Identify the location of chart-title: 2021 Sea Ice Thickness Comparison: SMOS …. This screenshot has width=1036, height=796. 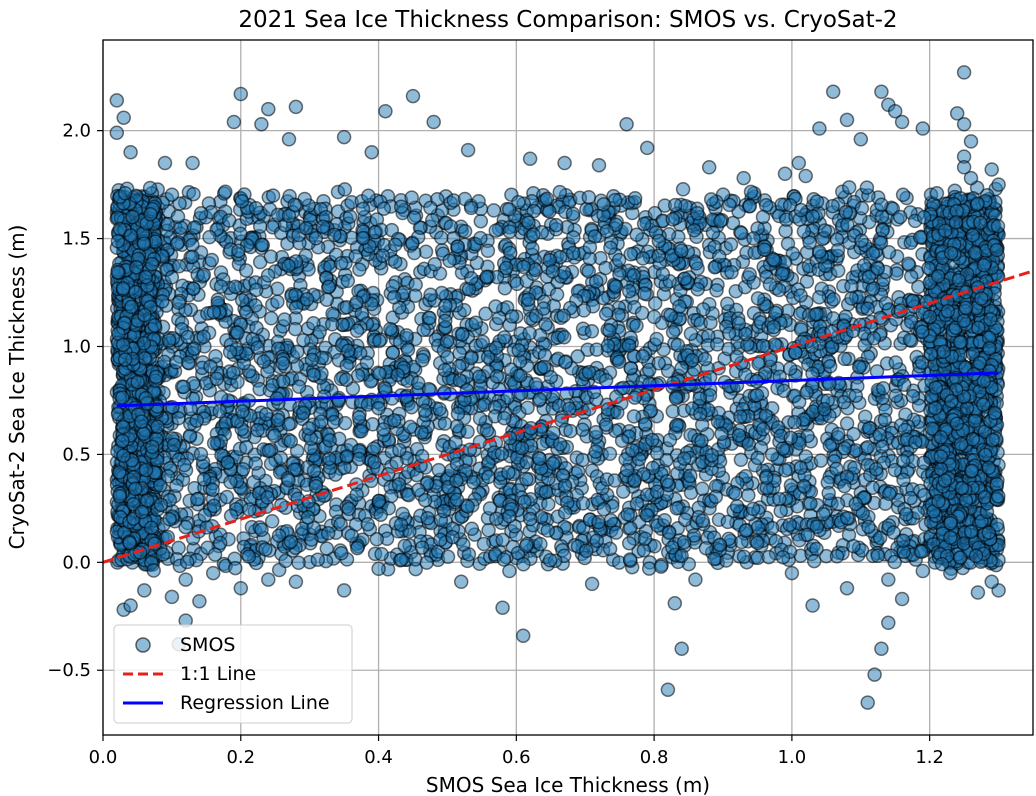
(567, 20).